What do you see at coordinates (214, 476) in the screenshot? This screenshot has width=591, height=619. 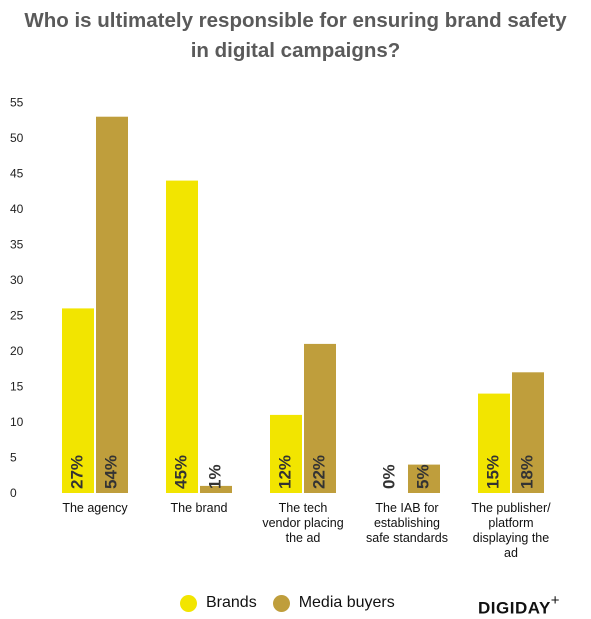 I see `bar-value-label: 1%` at bounding box center [214, 476].